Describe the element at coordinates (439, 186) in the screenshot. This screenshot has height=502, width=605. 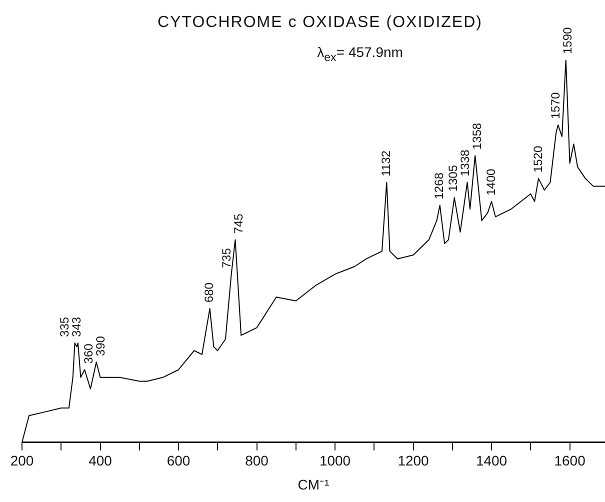
I see `annotation: 1268` at that location.